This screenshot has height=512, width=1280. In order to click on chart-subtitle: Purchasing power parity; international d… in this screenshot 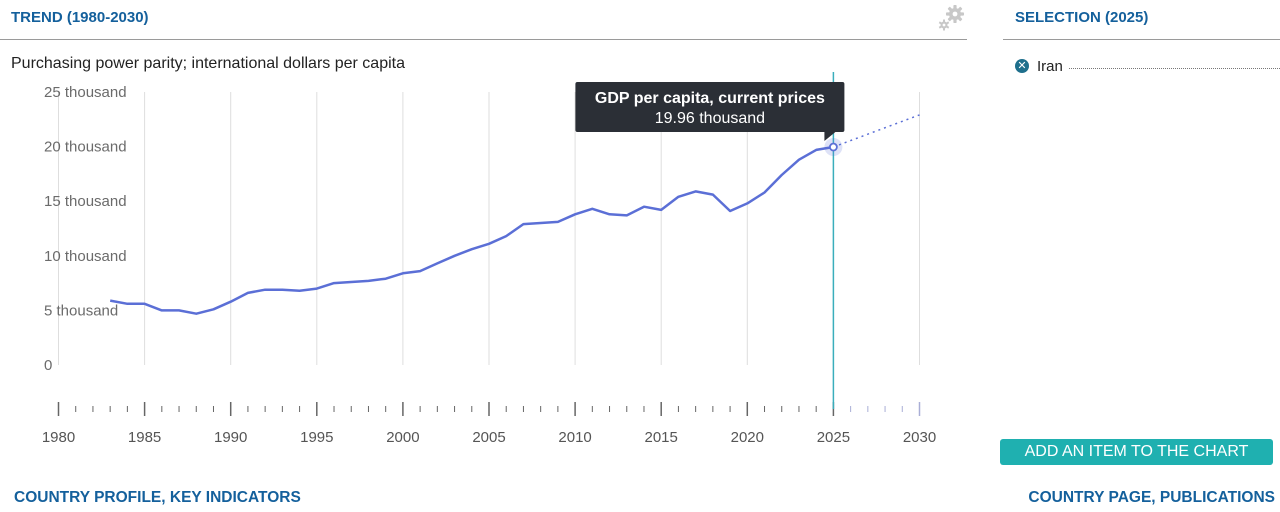, I will do `click(208, 63)`.